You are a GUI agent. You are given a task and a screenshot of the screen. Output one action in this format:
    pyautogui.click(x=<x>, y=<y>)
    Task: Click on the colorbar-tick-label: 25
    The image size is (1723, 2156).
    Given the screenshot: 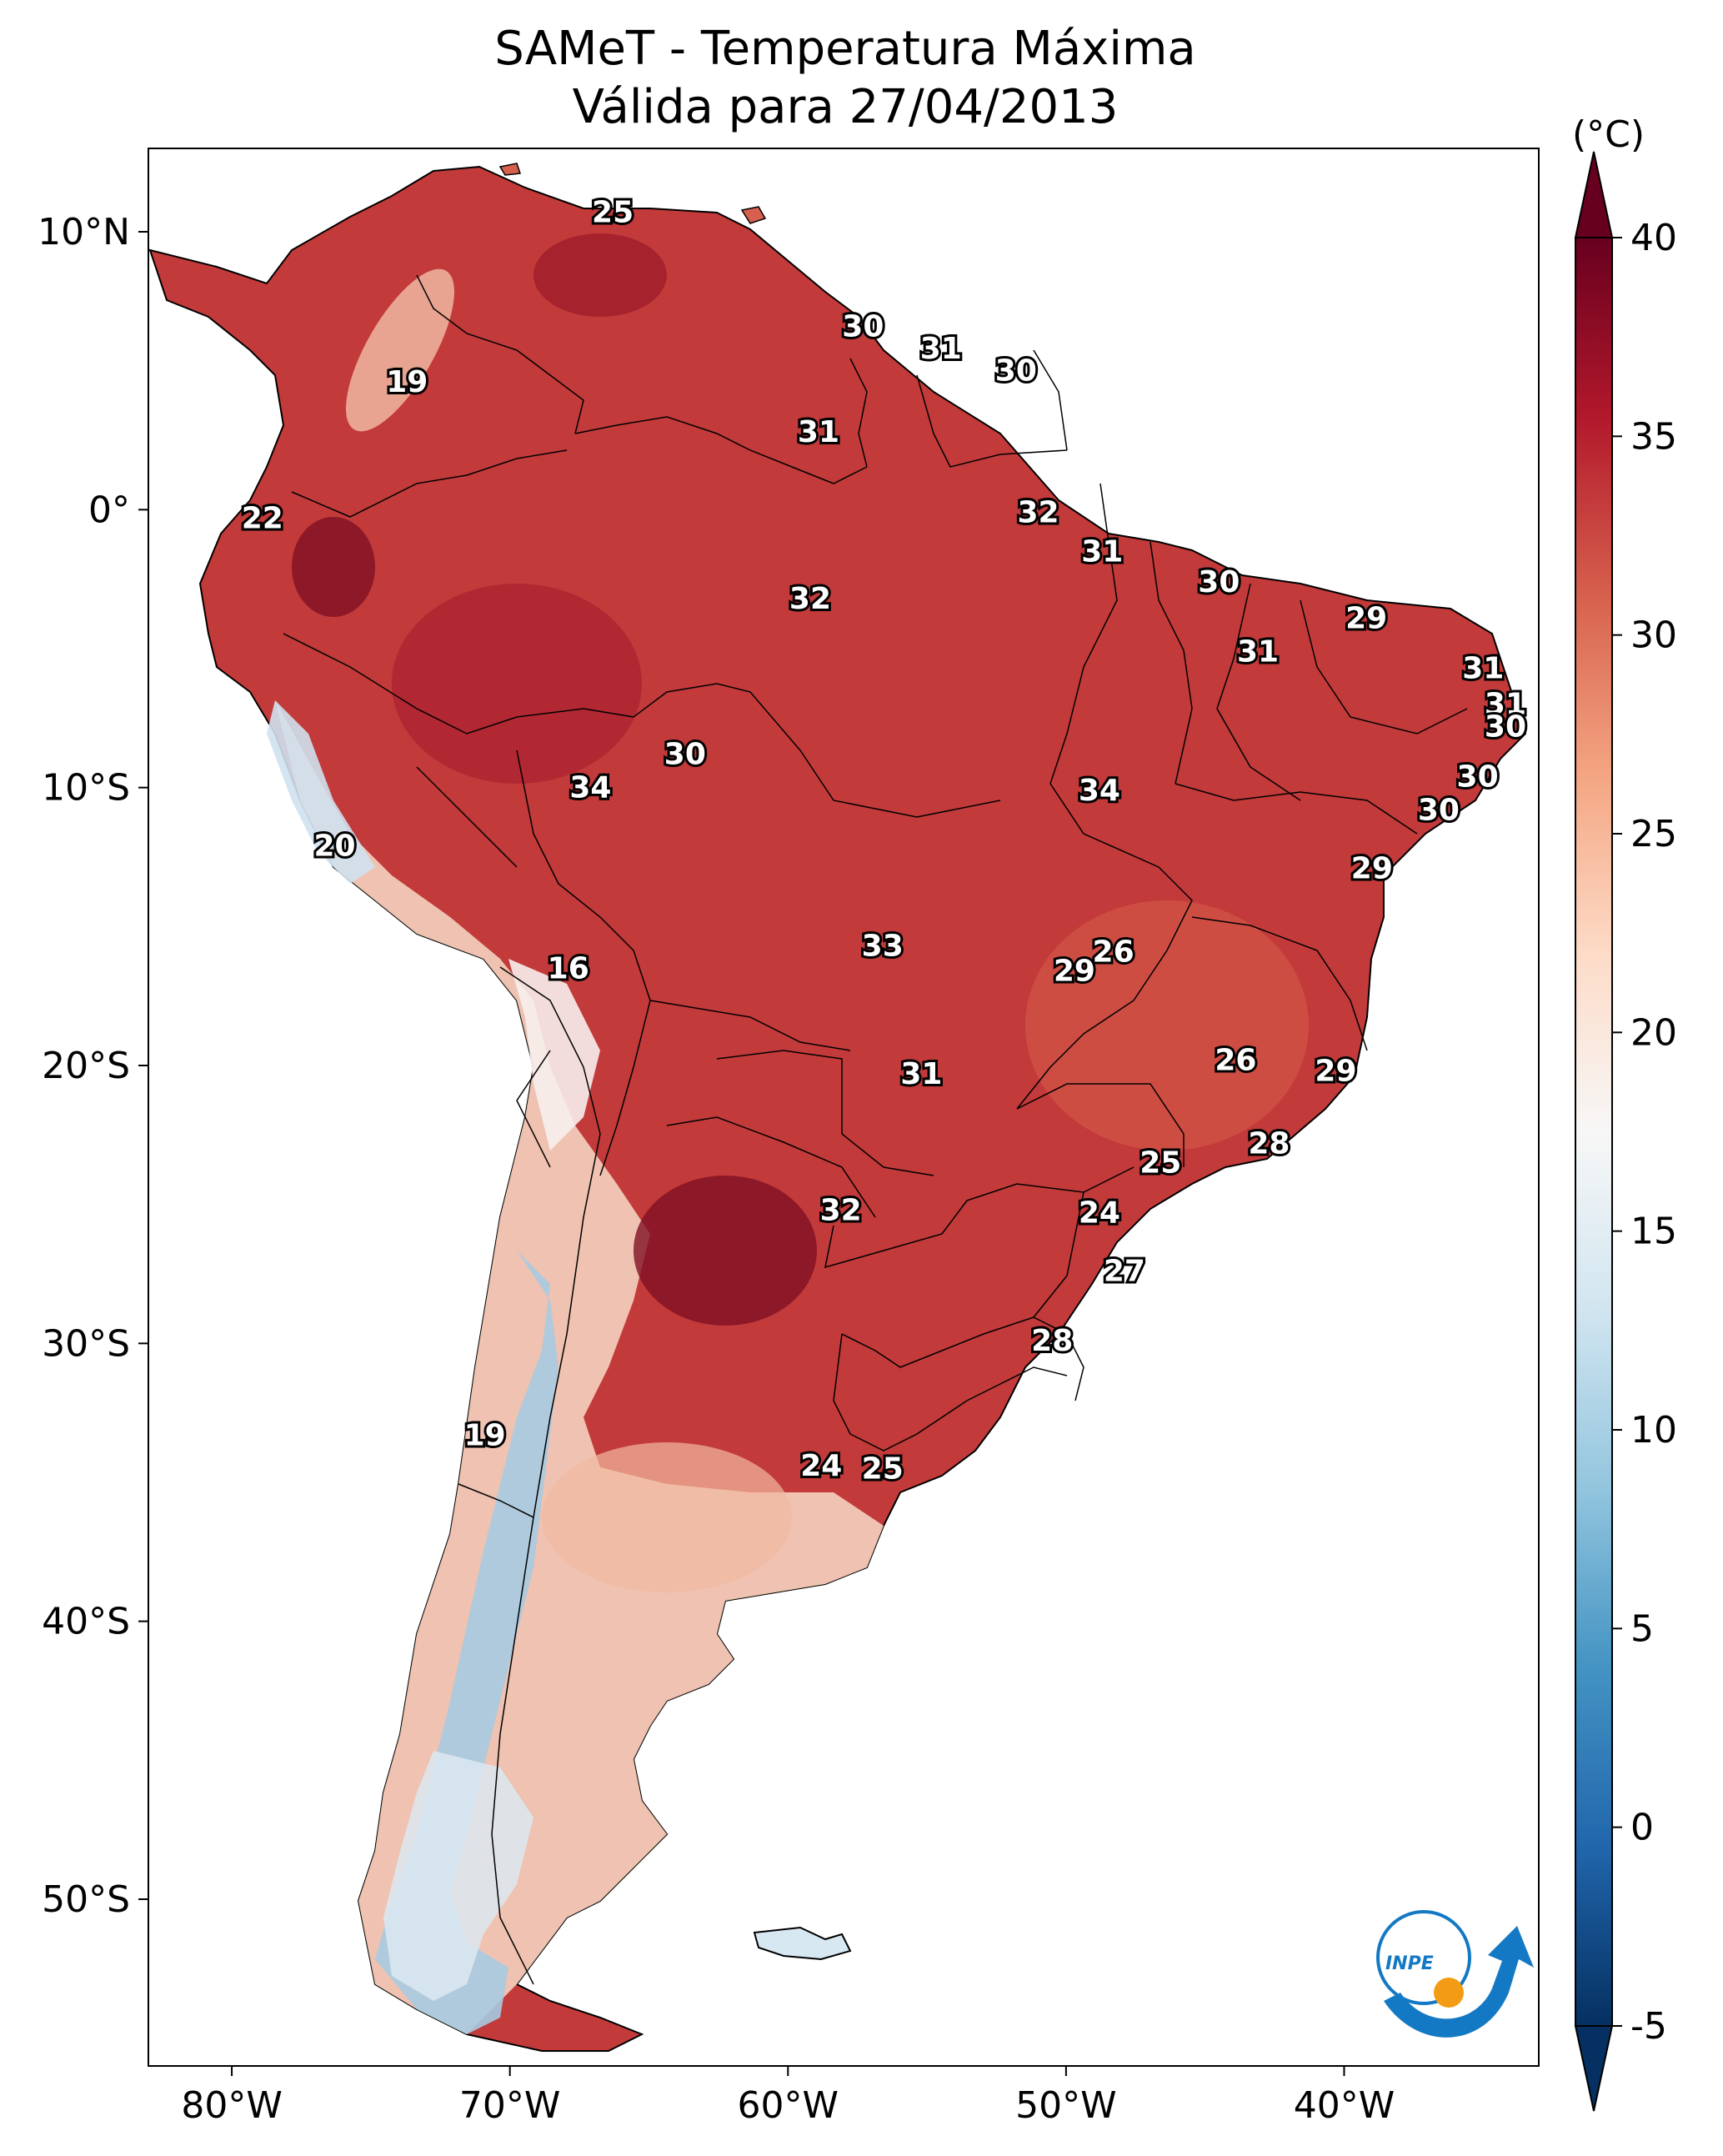 What is the action you would take?
    pyautogui.click(x=1653, y=834)
    